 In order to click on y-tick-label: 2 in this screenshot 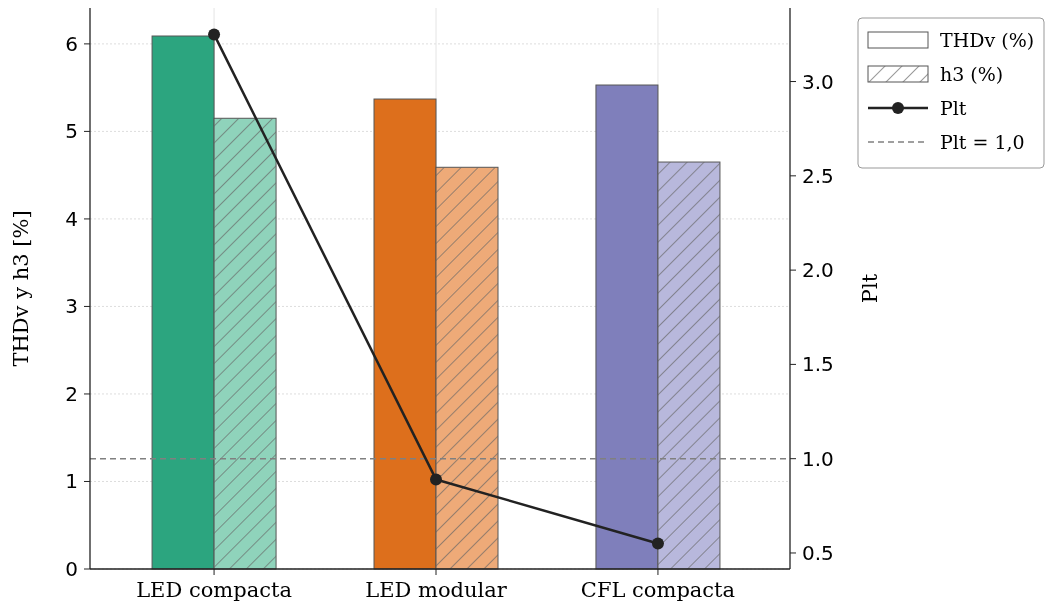, I will do `click(71, 393)`.